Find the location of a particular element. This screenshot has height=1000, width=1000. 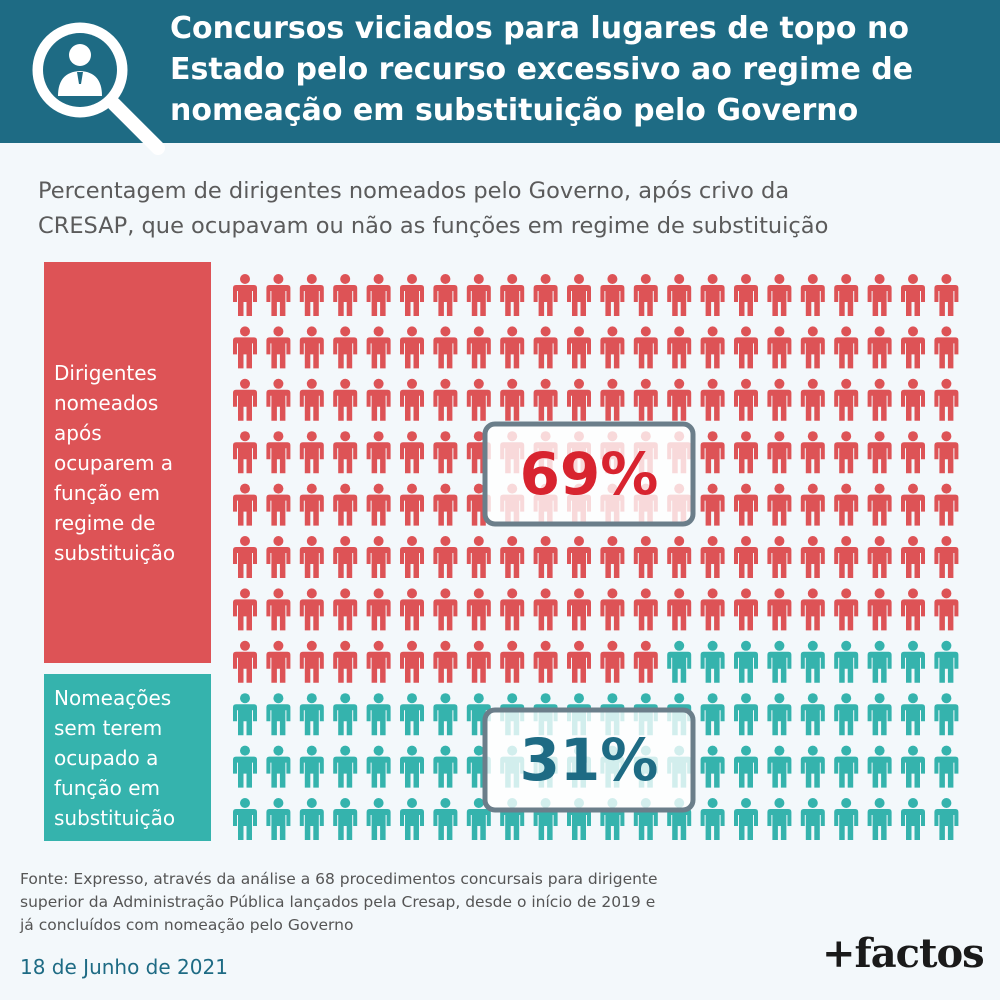

publication-date: 18 de Junho de 2021 is located at coordinates (124, 967).